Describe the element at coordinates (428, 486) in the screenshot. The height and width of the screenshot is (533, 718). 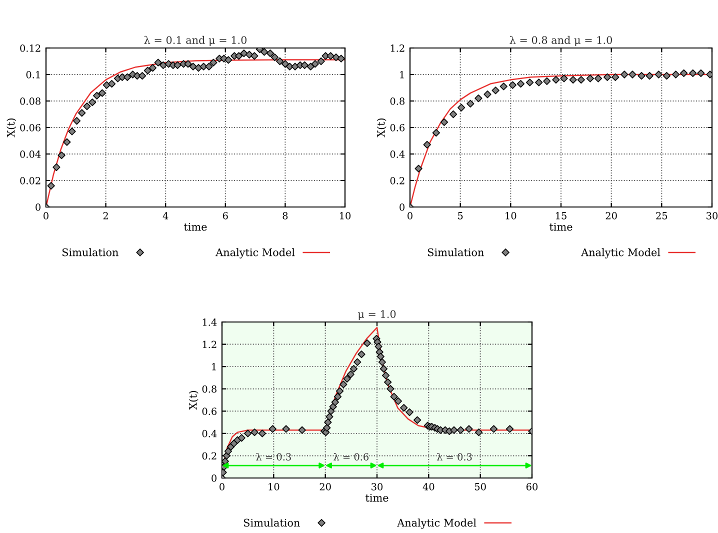
I see `x-tick-label: 40` at that location.